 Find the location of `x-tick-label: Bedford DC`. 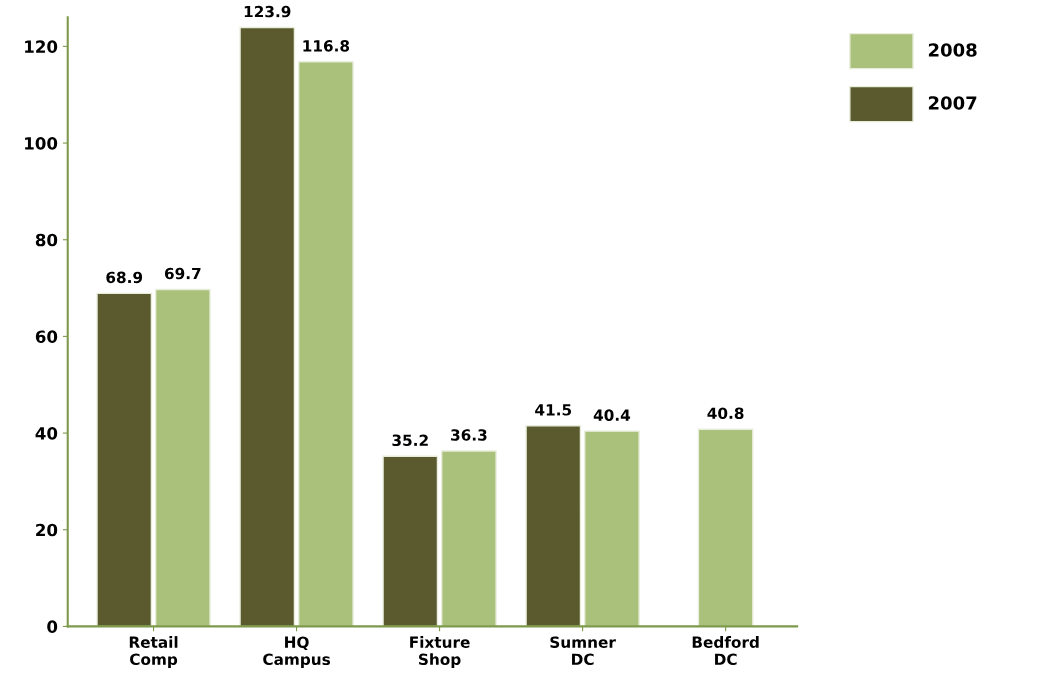

x-tick-label: Bedford DC is located at coordinates (725, 651).